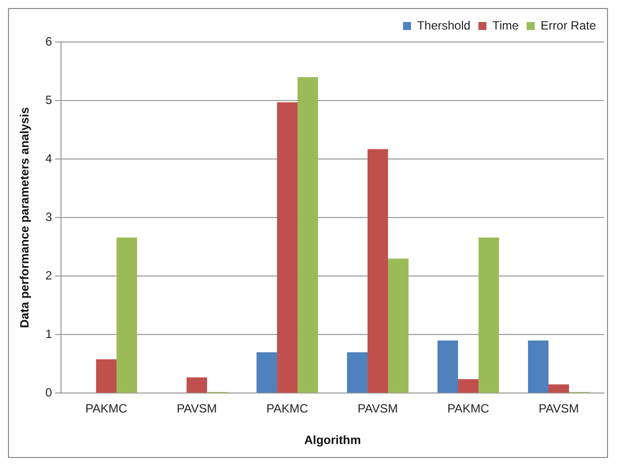  I want to click on y-tick-label: 4, so click(48, 158).